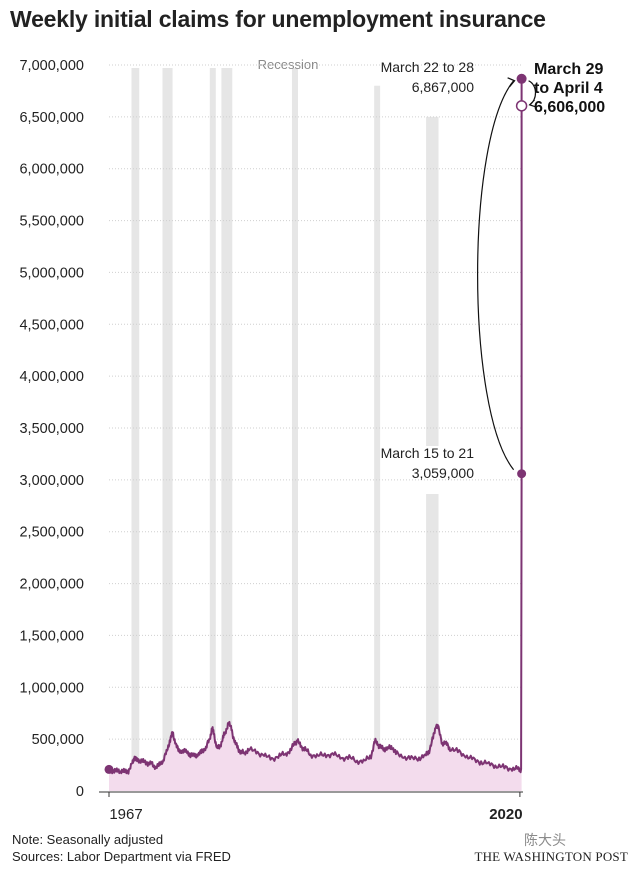 Image resolution: width=640 pixels, height=871 pixels. Describe the element at coordinates (569, 107) in the screenshot. I see `label-march-29-value: 6,606,000` at that location.